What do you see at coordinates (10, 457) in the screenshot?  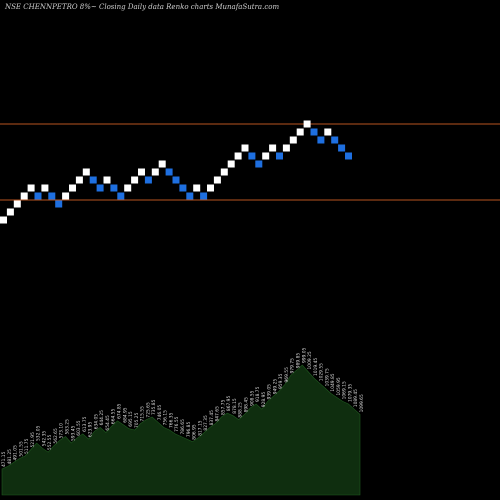 I see `volume-label: 481.25` at bounding box center [10, 457].